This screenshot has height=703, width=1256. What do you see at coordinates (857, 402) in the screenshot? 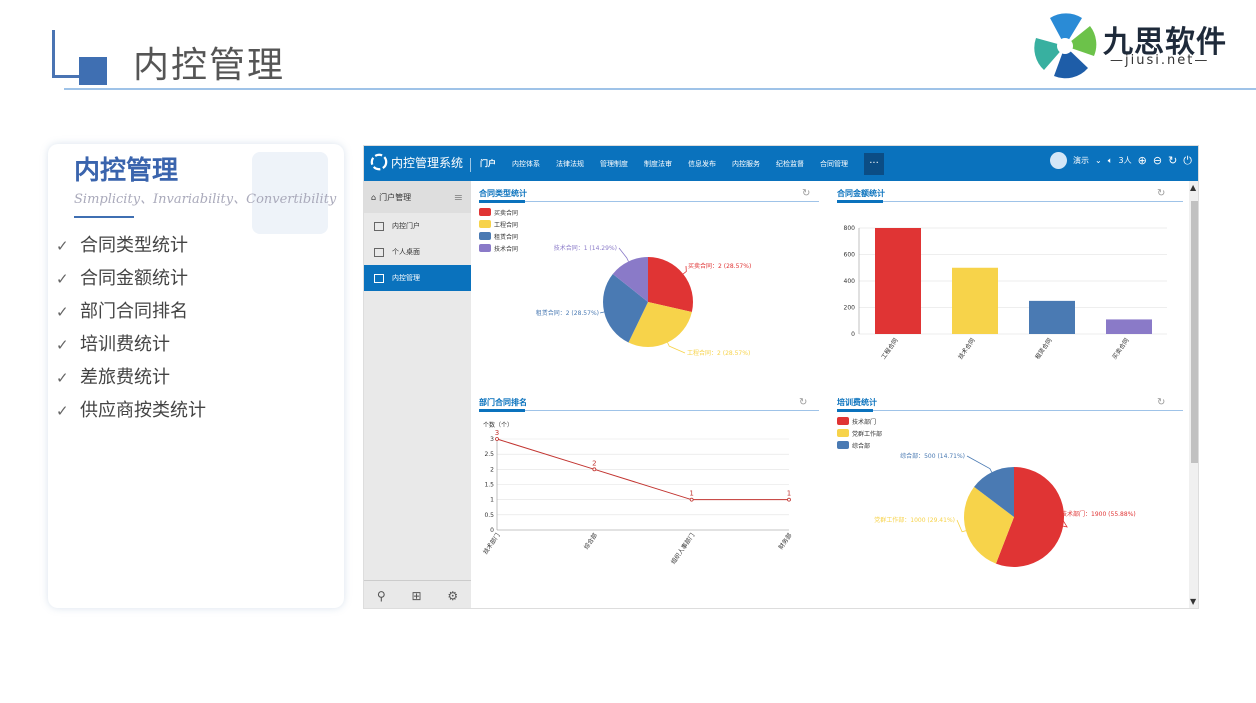
I see `panel-title: 培训费统计` at bounding box center [857, 402].